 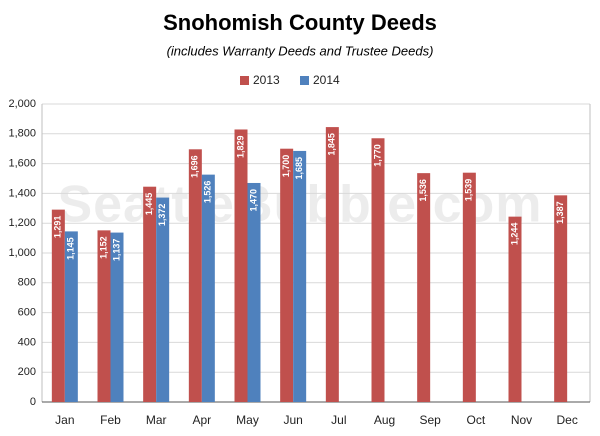 What do you see at coordinates (475, 420) in the screenshot?
I see `x-tick-label: Oct` at bounding box center [475, 420].